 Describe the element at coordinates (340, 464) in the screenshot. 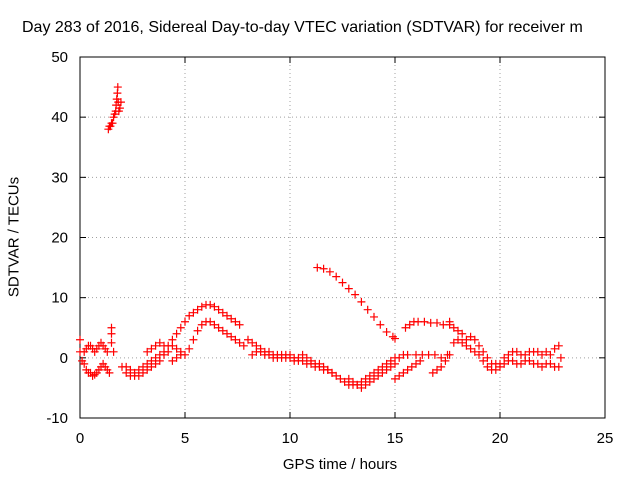

I see `x-axis-label: GPS time / hours` at that location.